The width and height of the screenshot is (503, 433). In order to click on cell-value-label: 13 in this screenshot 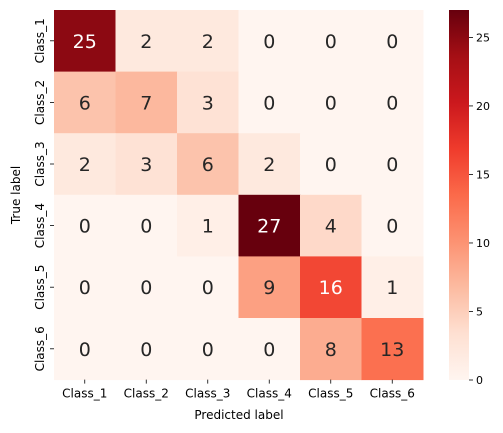, I will do `click(392, 350)`.